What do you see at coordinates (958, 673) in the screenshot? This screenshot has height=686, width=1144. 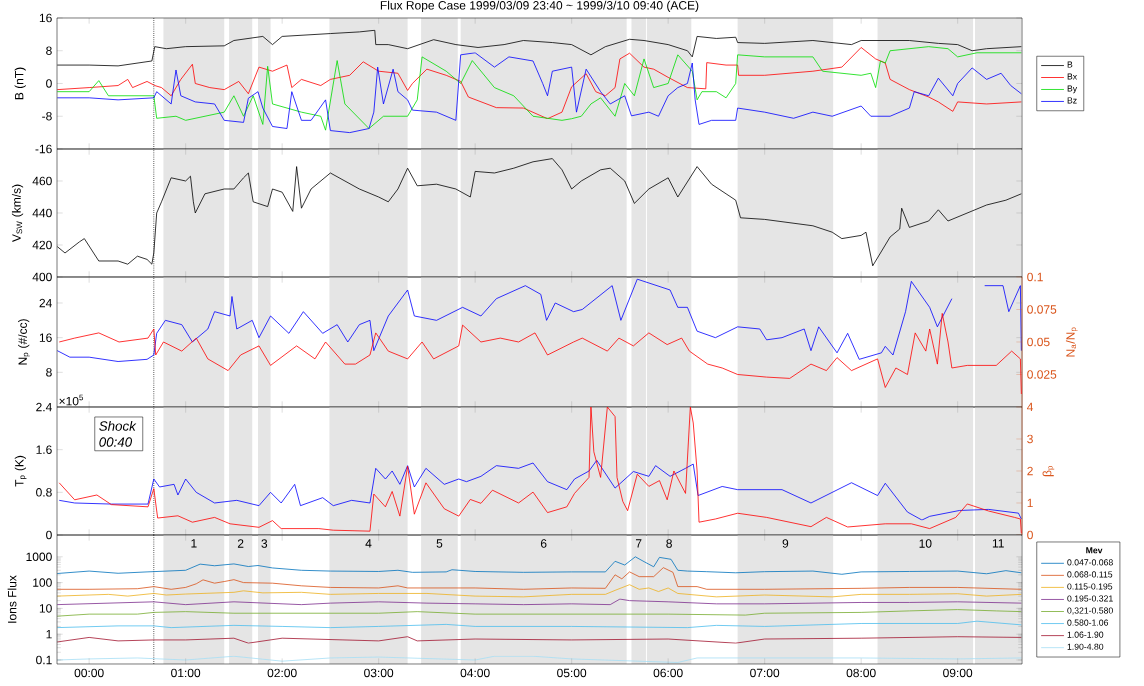 I see `x-tick-label: 09:00` at bounding box center [958, 673].